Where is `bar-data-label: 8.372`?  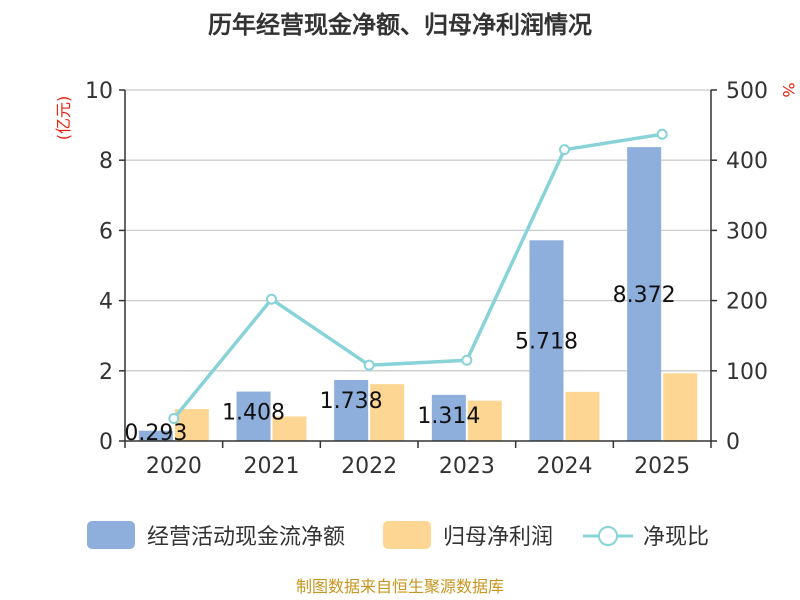
bar-data-label: 8.372 is located at coordinates (644, 295).